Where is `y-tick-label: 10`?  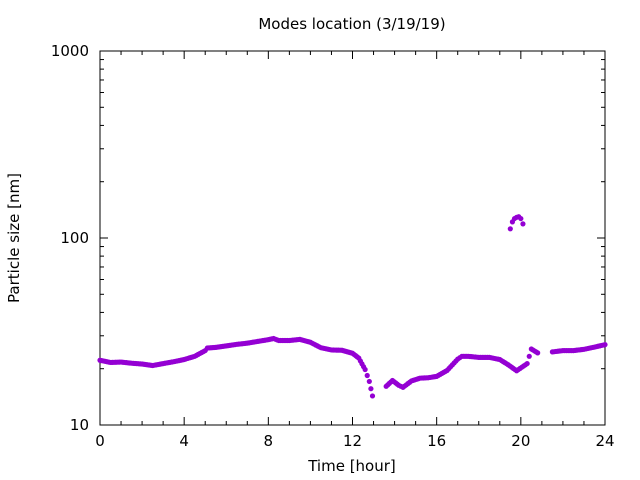
y-tick-label: 10 is located at coordinates (79, 425).